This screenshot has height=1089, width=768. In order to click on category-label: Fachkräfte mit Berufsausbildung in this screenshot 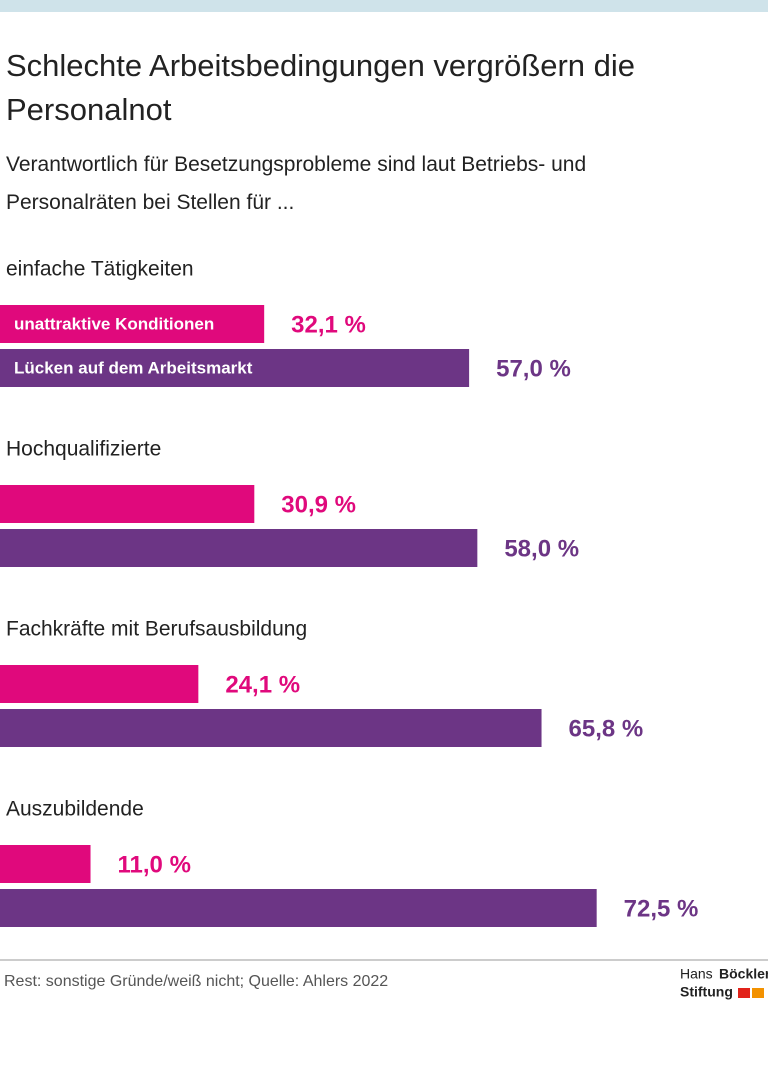, I will do `click(156, 629)`.